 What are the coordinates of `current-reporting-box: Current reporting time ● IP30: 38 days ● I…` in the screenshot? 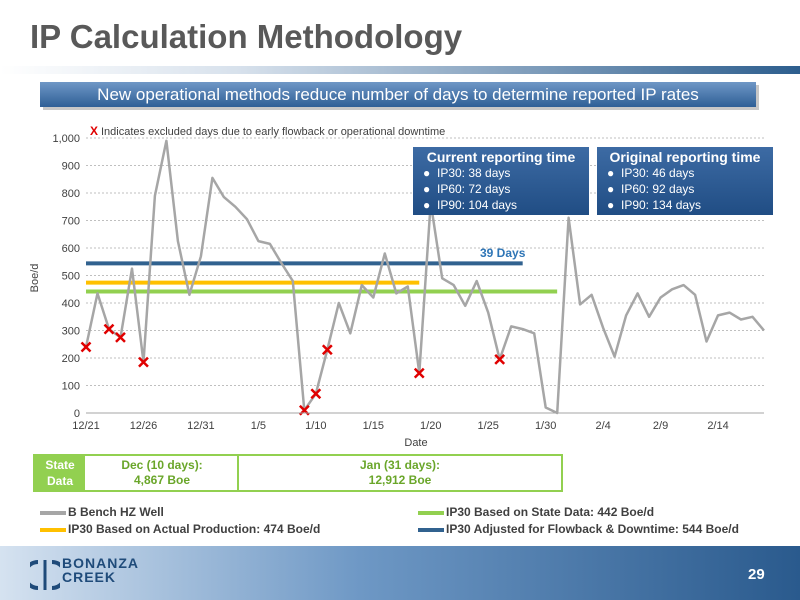 It's located at (501, 181).